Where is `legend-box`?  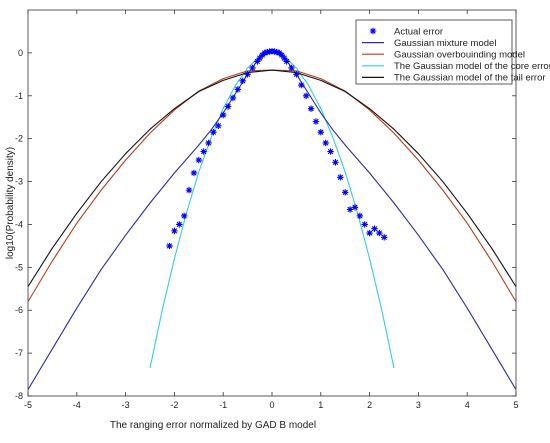
legend-box is located at coordinates (434, 52).